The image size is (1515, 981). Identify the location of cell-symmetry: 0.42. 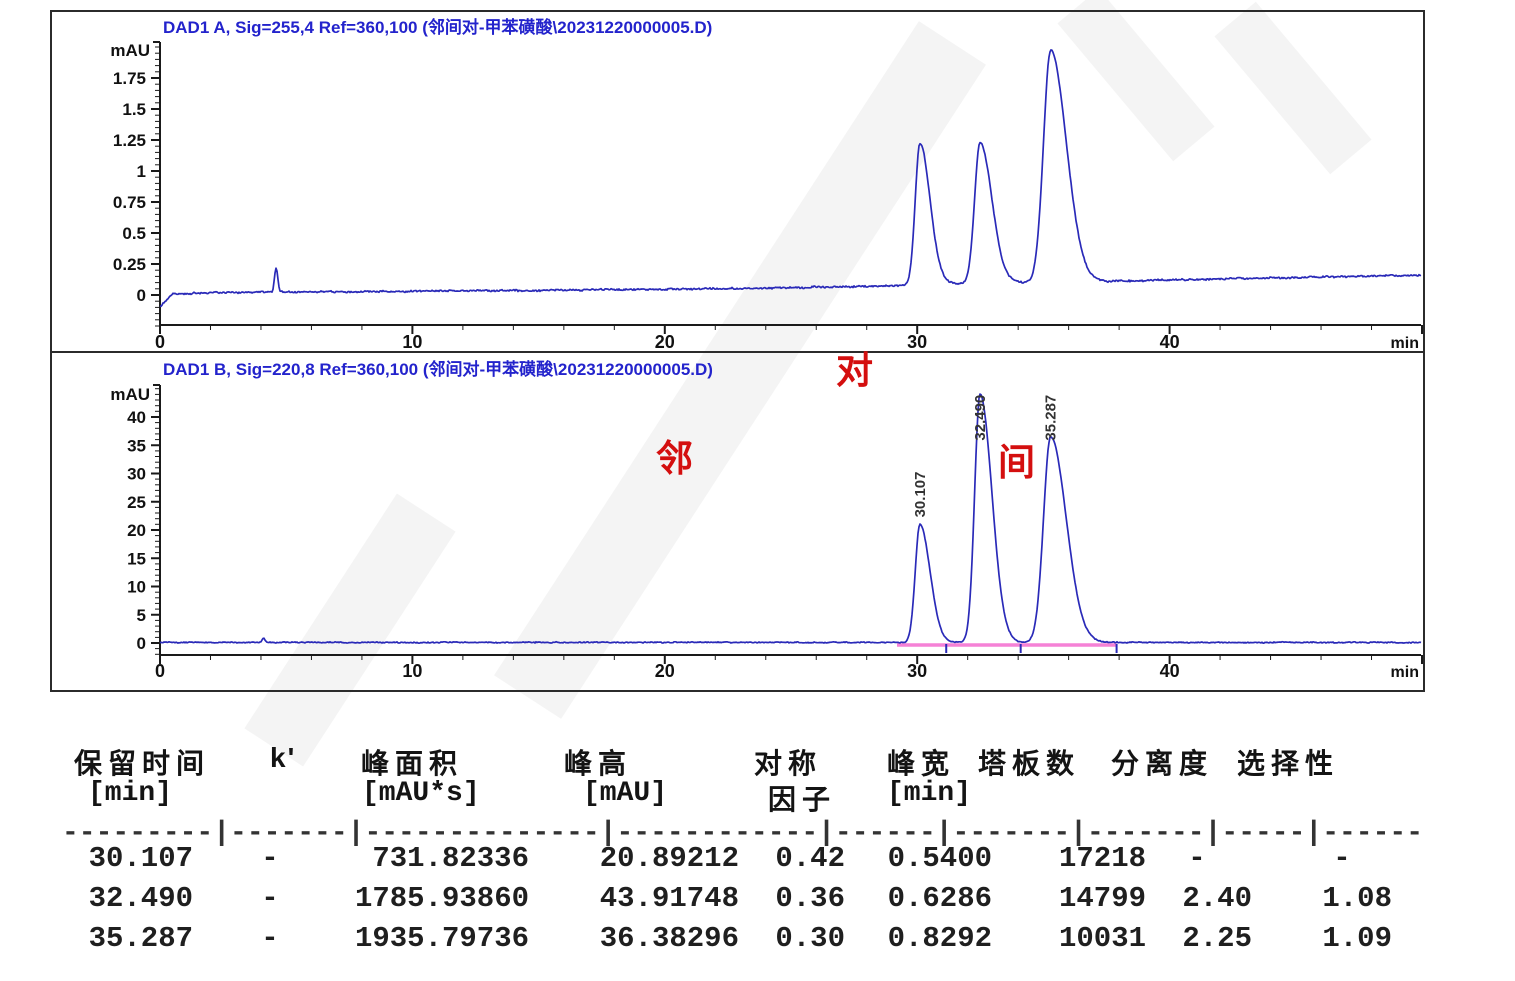
(810, 858).